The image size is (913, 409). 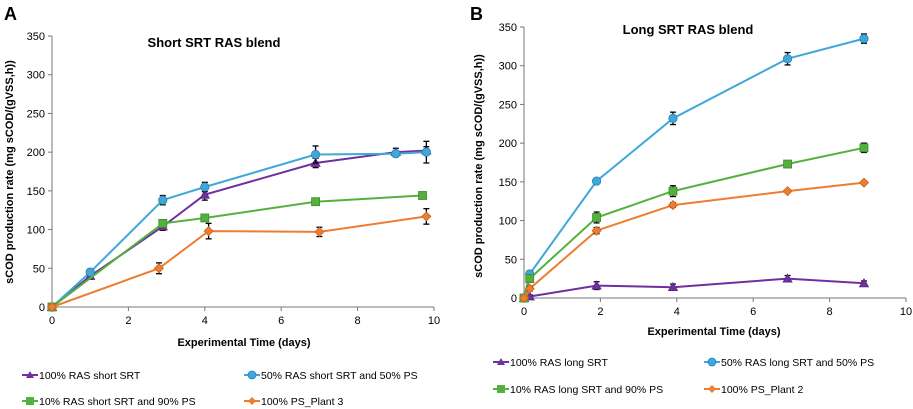 I want to click on legend-item: 10% RAS short SRT and 90% PS, so click(x=109, y=402).